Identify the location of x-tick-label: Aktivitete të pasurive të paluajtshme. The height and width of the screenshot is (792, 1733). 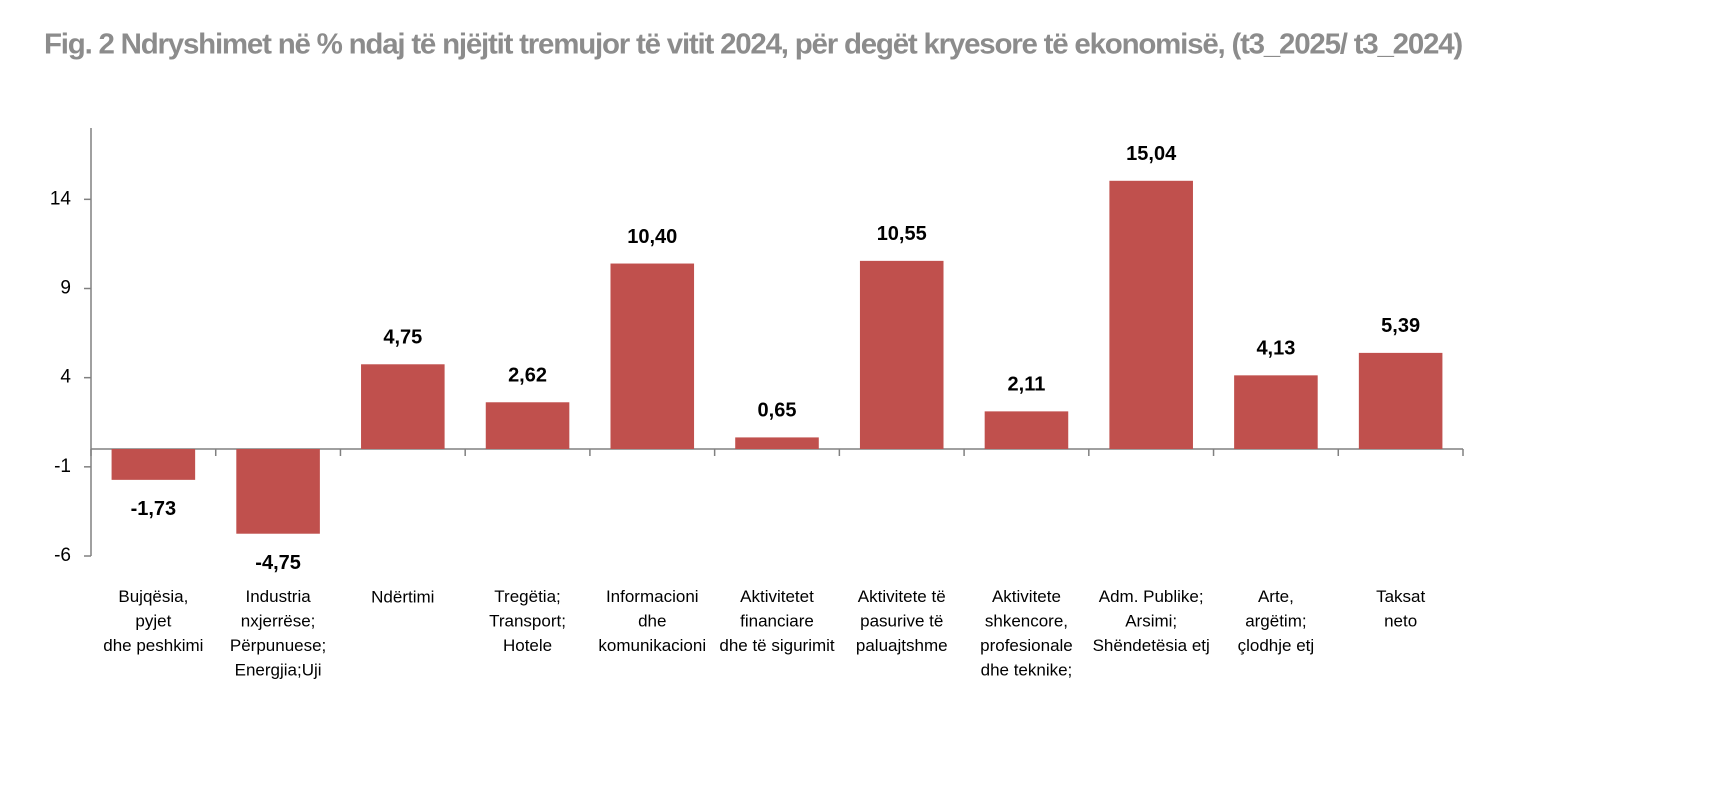
(902, 621).